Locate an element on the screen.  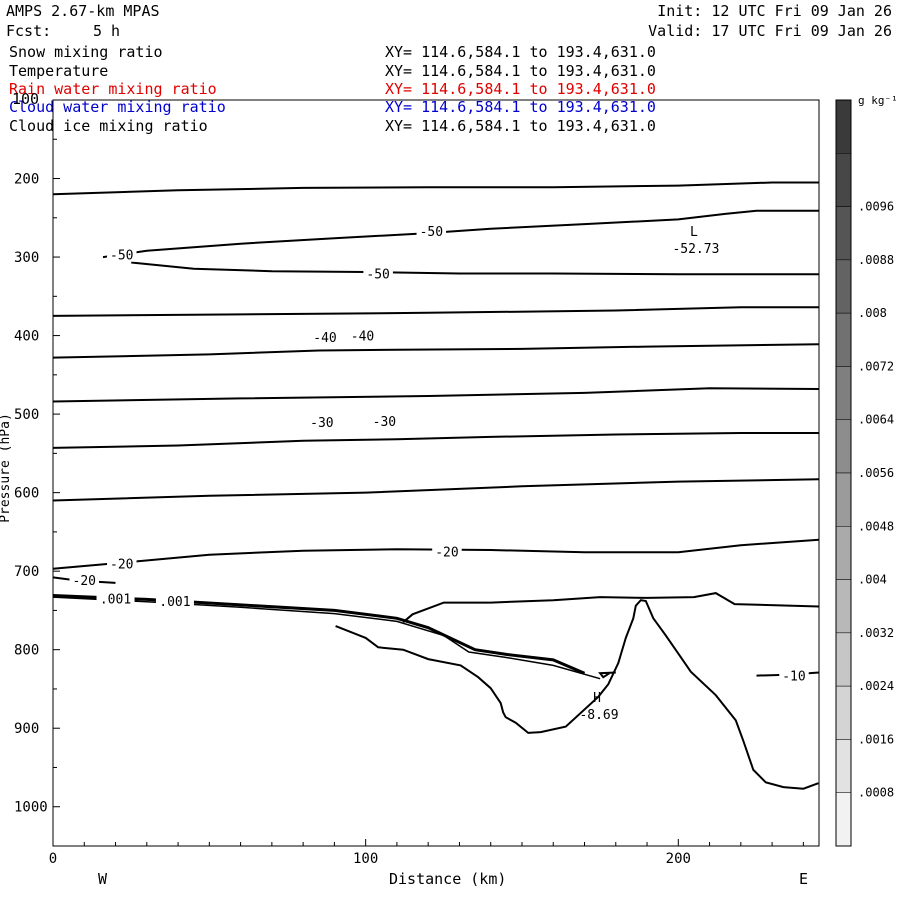
colorbar-label: .0088 is located at coordinates (876, 260).